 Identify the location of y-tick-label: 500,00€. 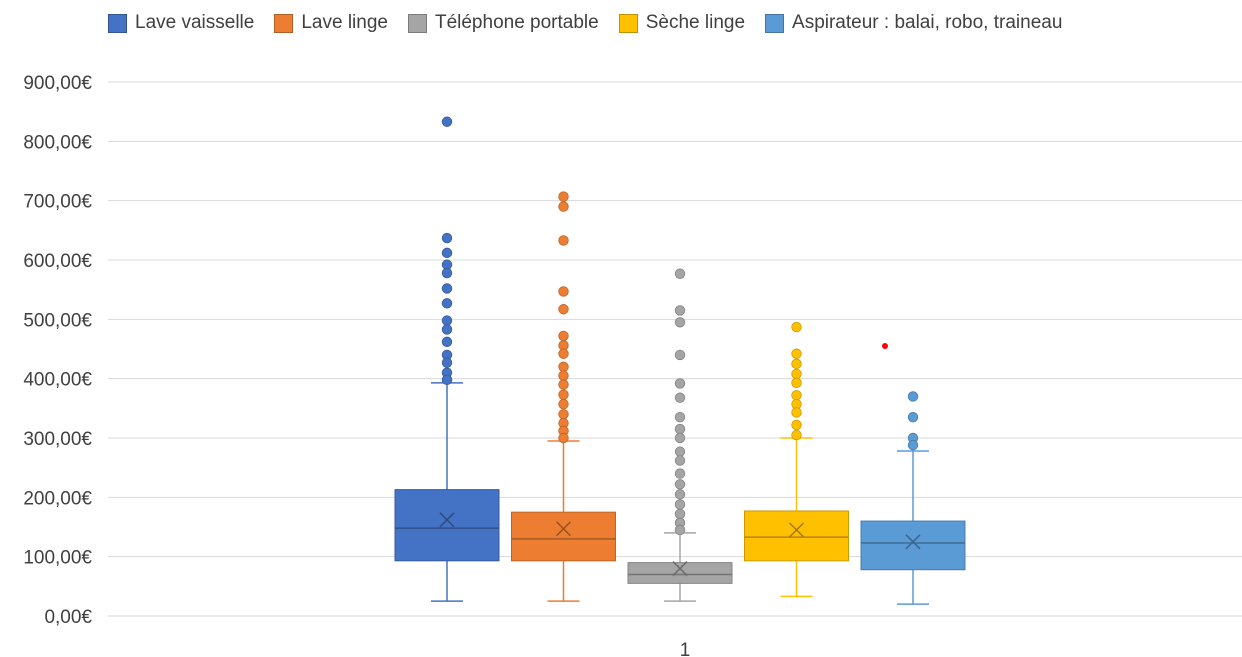
(57, 320).